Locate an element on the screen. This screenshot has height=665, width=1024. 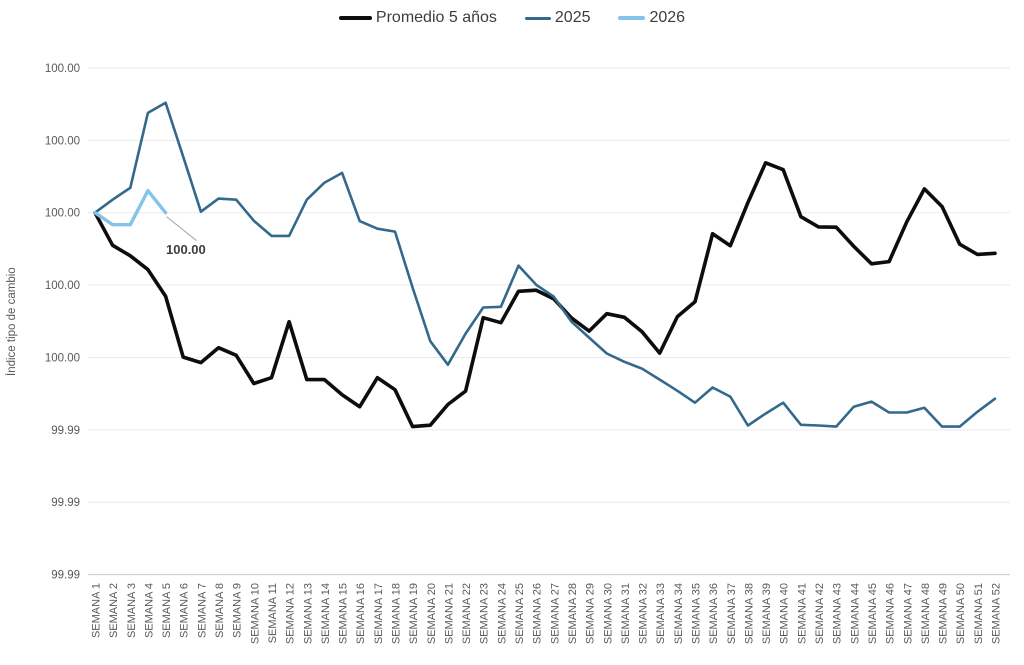
x-tick-label: SEMANA 37 is located at coordinates (732, 613).